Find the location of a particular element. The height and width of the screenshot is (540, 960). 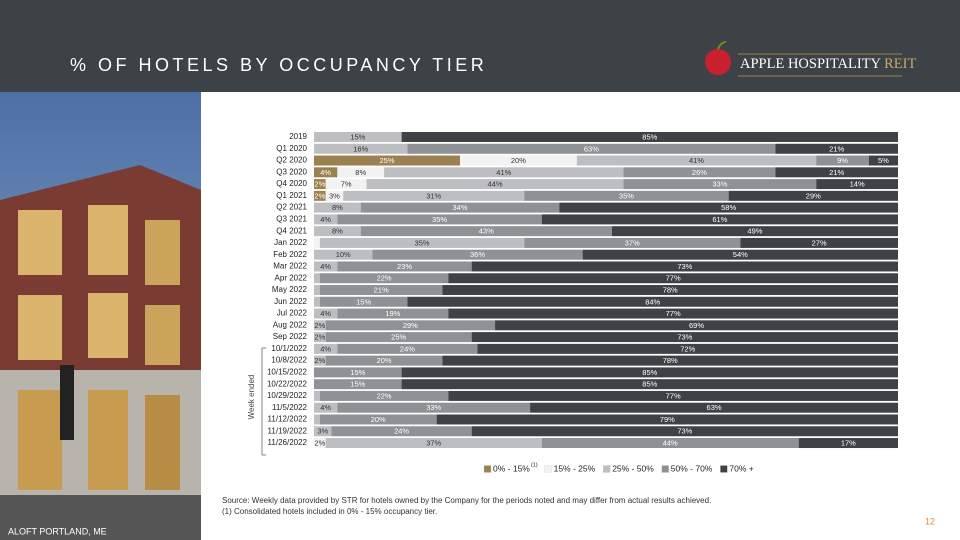

legend-label: 50% - 70% is located at coordinates (692, 468).